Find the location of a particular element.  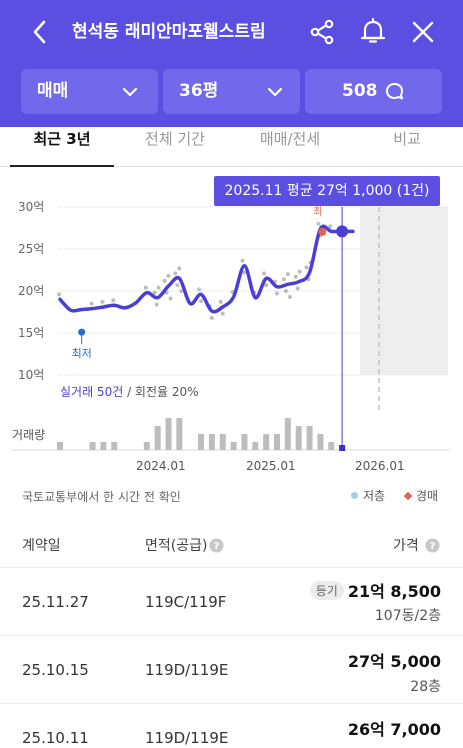

legend-low-floor: 저층 is located at coordinates (368, 495).